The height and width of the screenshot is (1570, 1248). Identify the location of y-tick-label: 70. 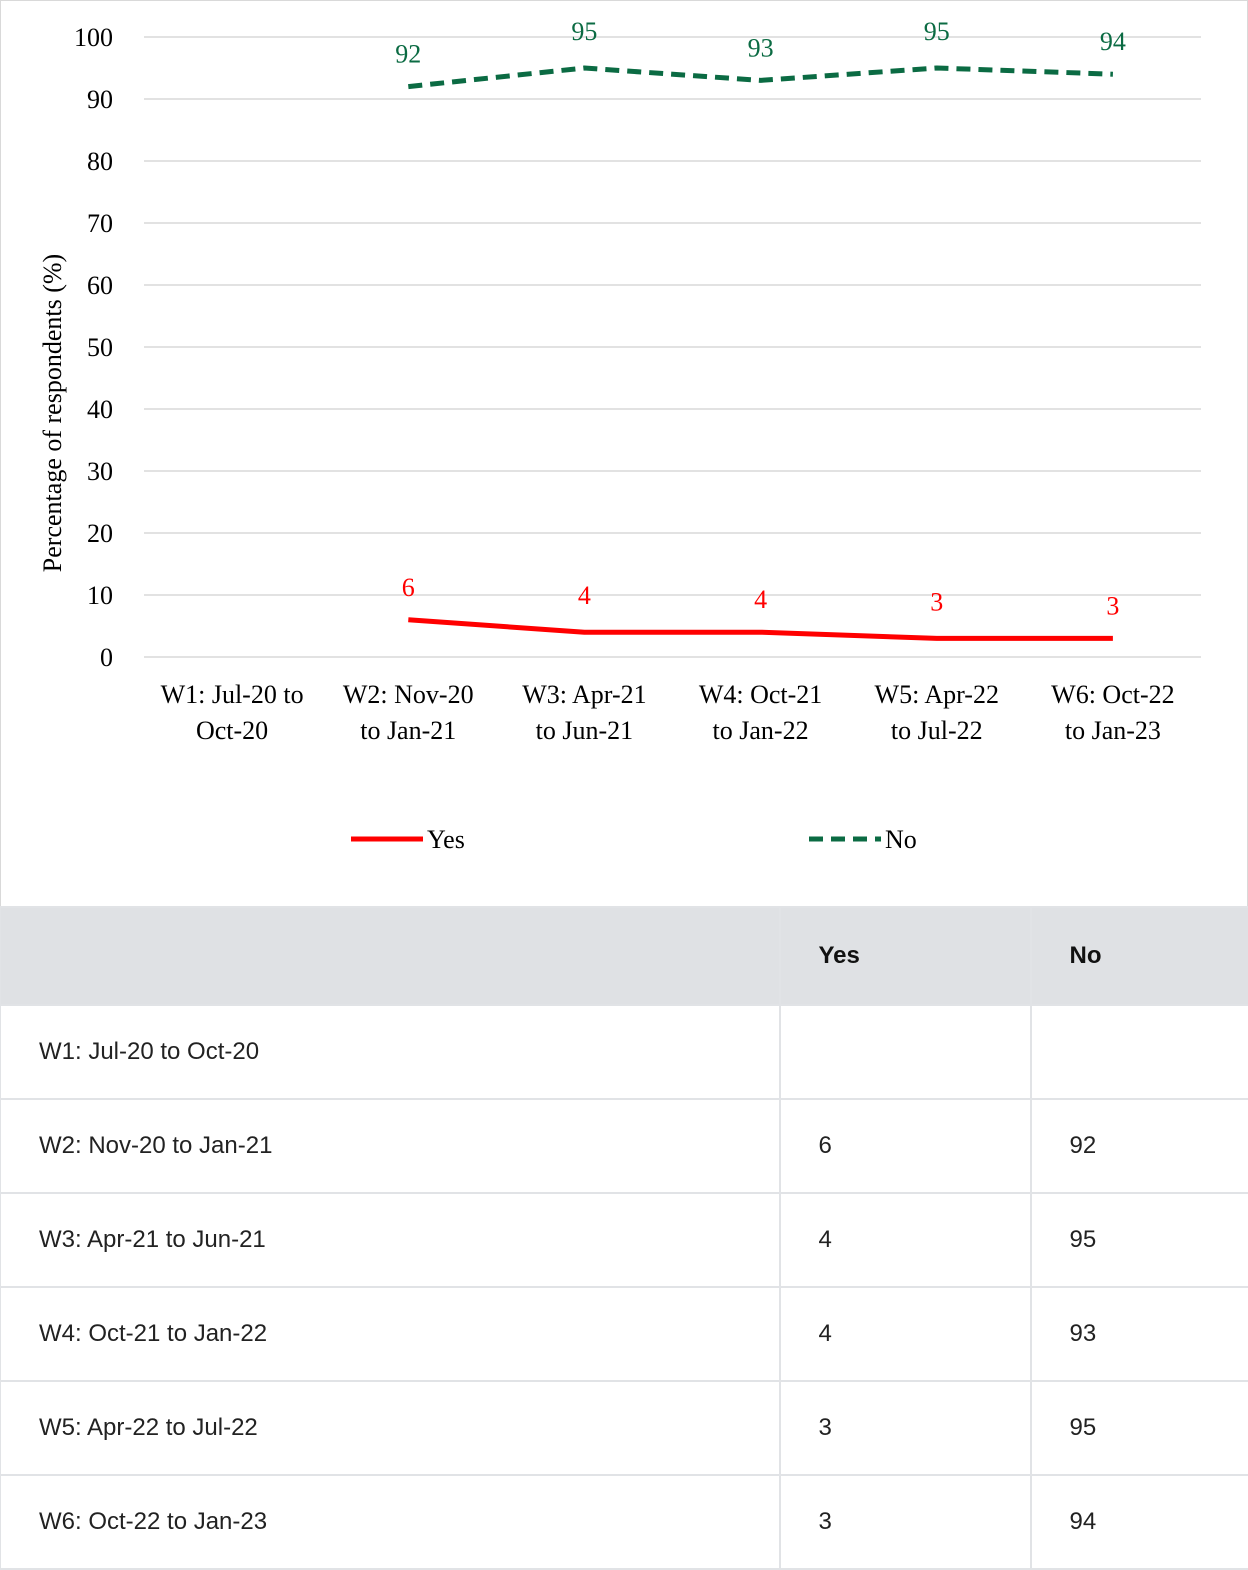
(100, 223).